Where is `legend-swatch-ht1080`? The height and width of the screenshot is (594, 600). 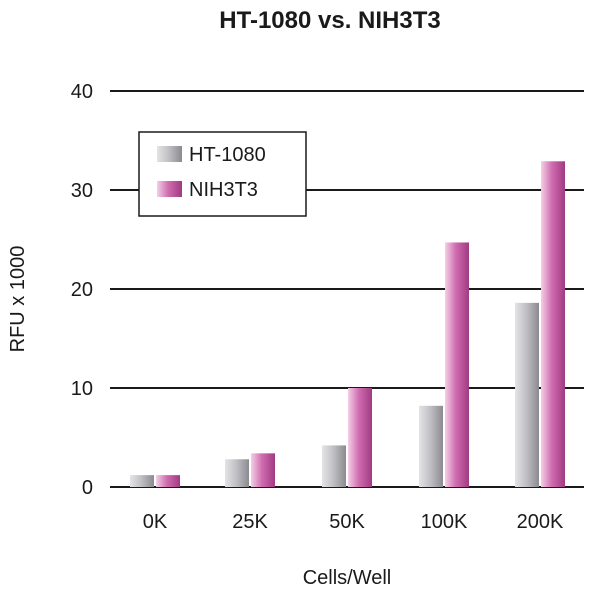 legend-swatch-ht1080 is located at coordinates (169, 154).